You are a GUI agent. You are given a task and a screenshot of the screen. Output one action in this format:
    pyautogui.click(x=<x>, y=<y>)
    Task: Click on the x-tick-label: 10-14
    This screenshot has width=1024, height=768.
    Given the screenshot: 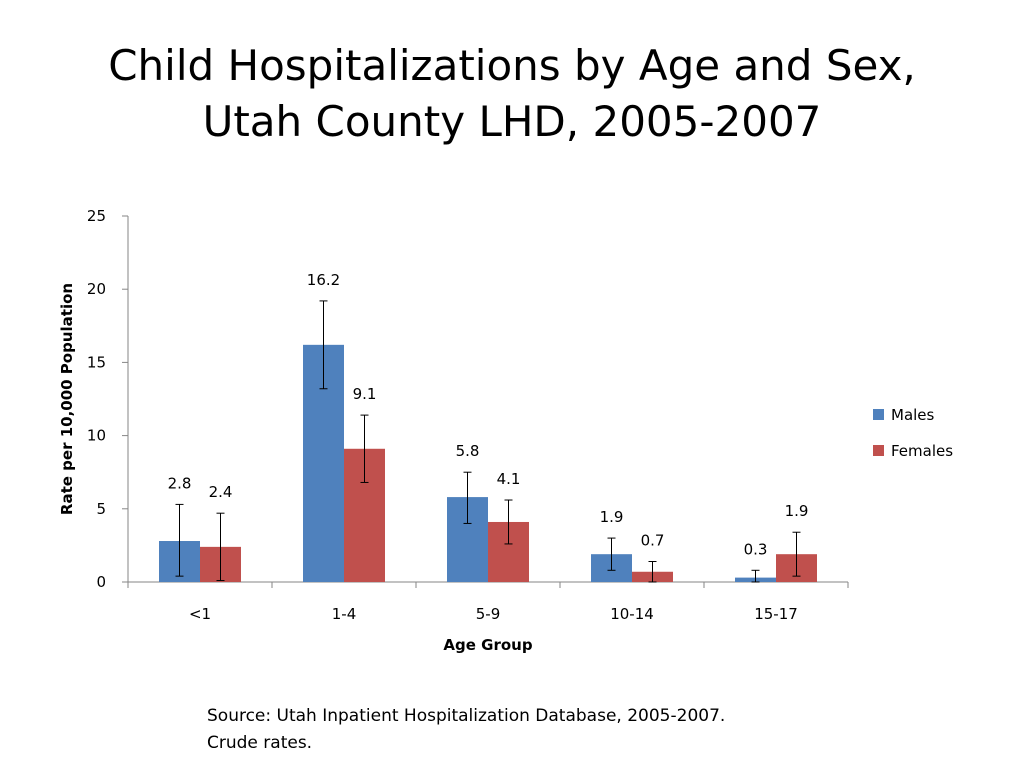 What is the action you would take?
    pyautogui.click(x=632, y=614)
    